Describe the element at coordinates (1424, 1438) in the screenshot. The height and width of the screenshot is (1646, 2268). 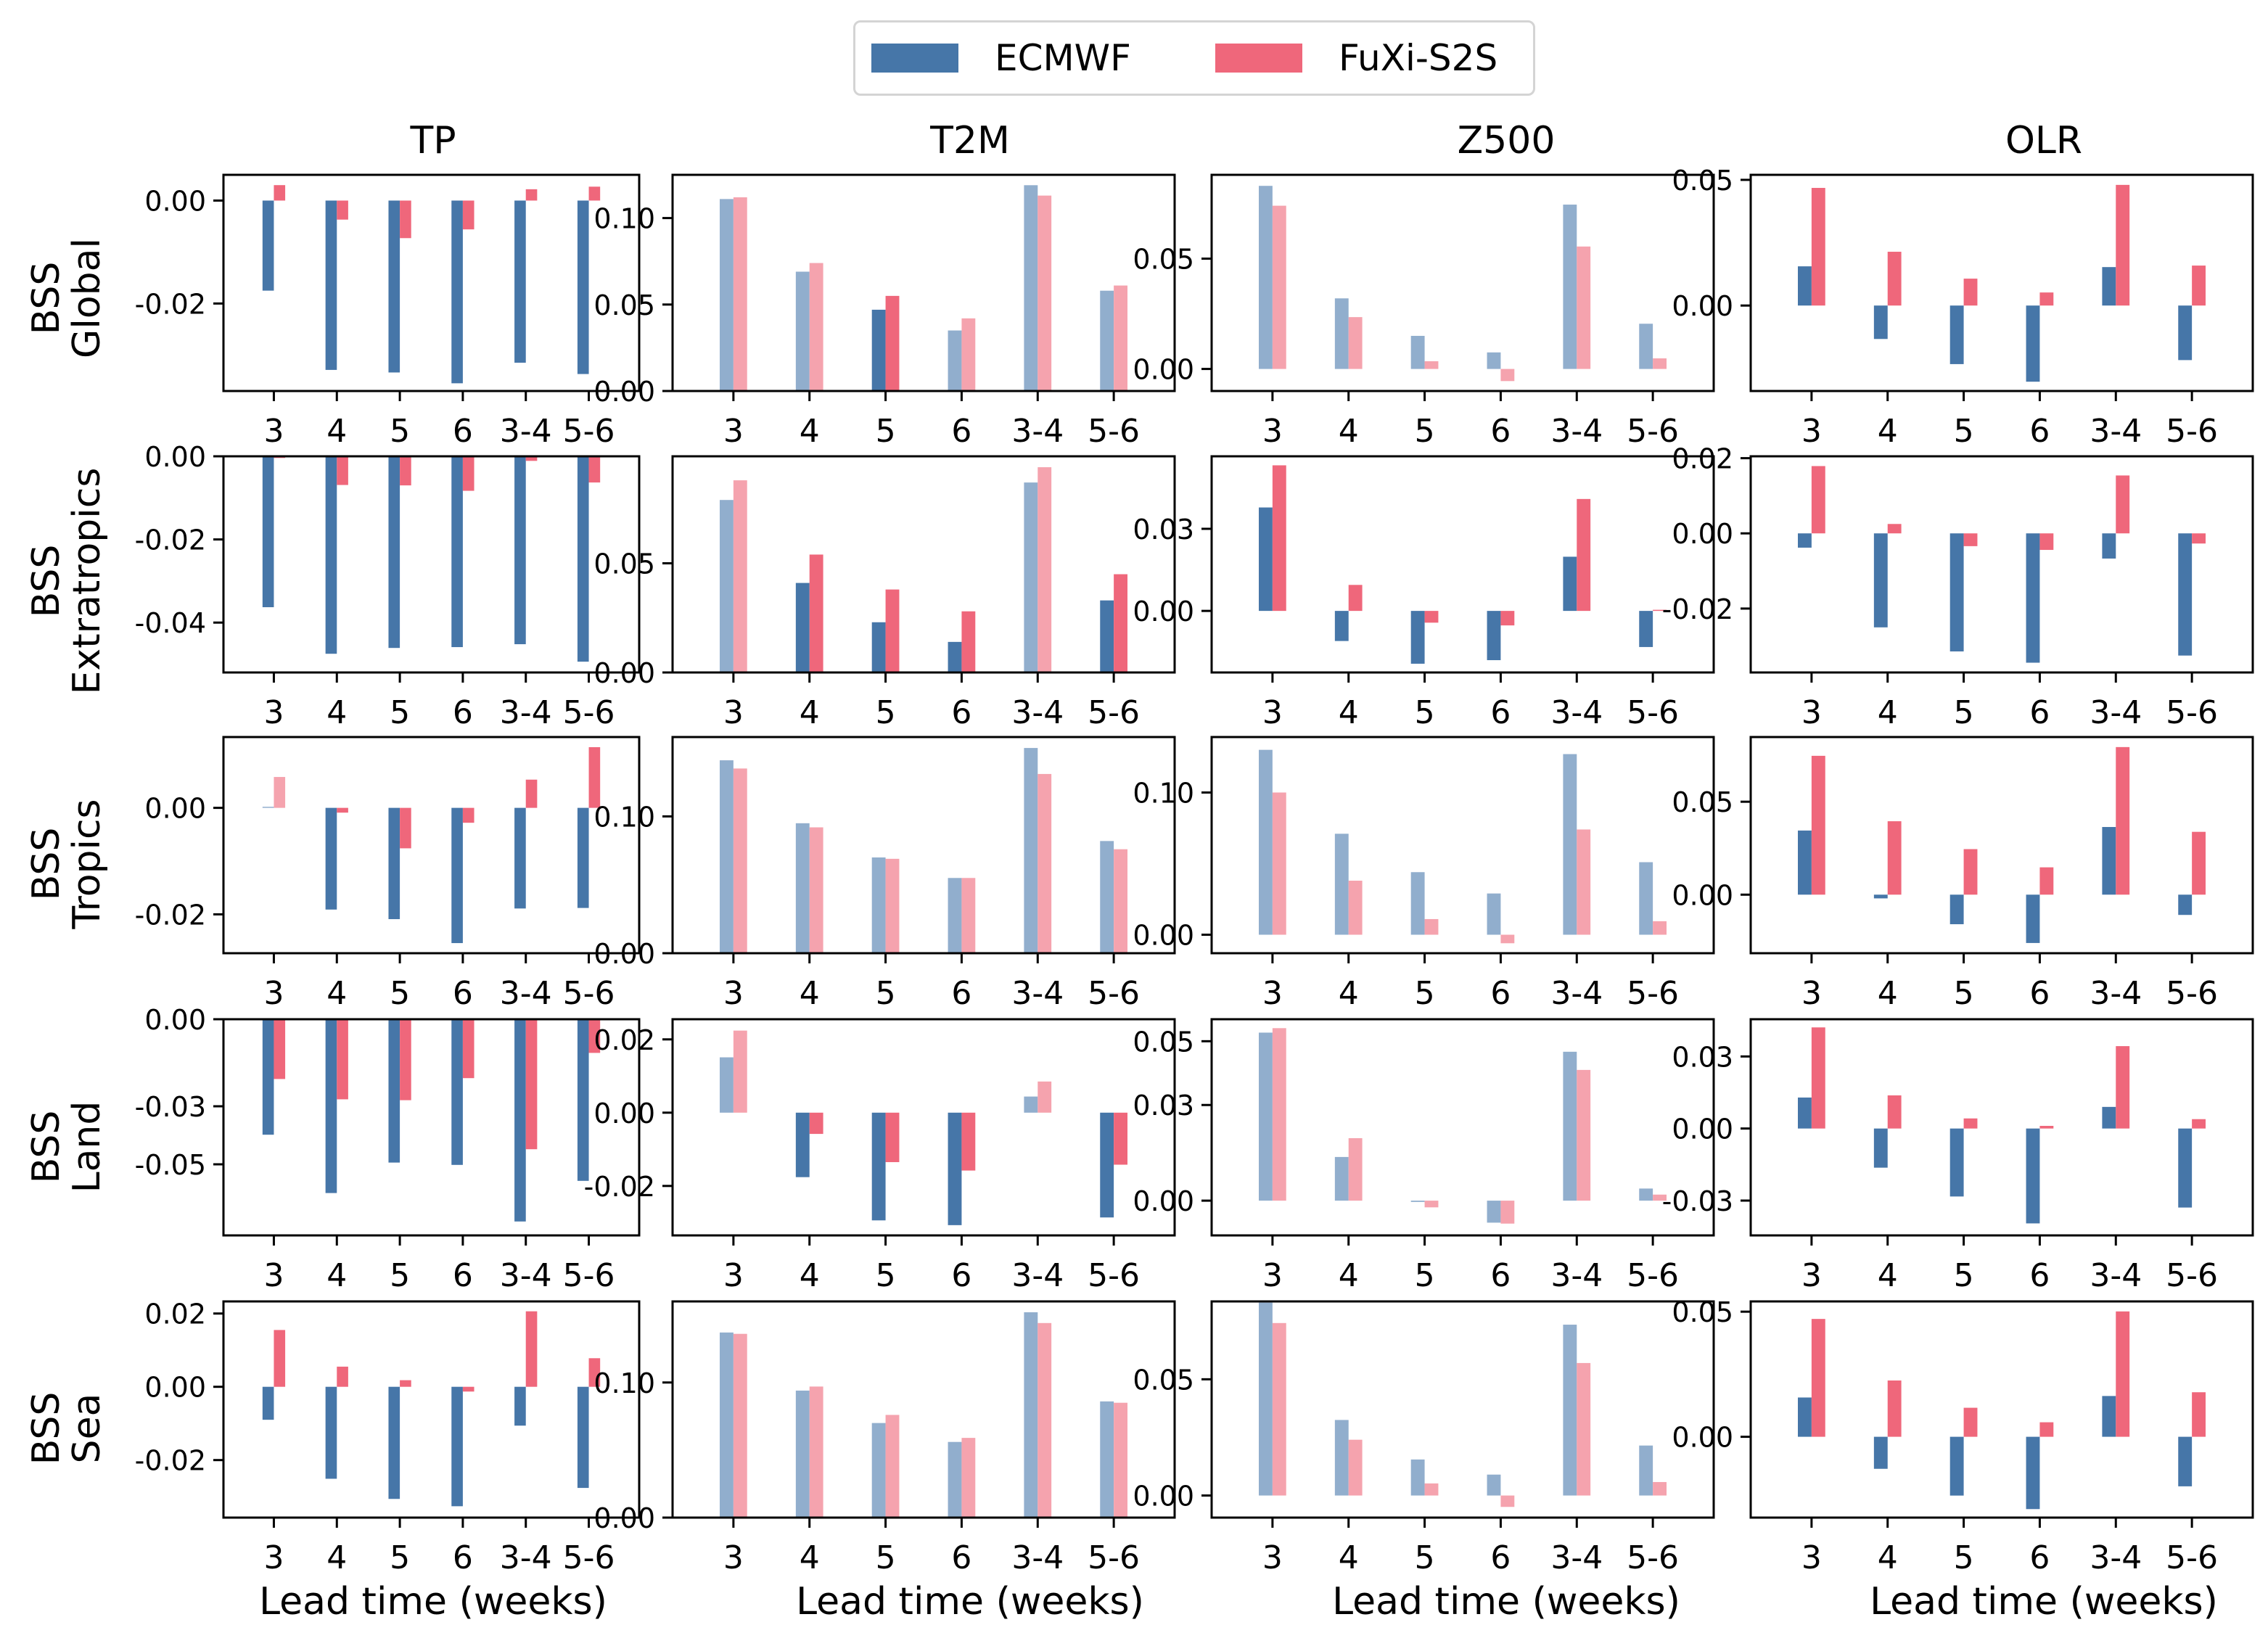
I see `panel-sea-z500: 3 4 5 6 3-4 5-6 0.00 0.05` at that location.